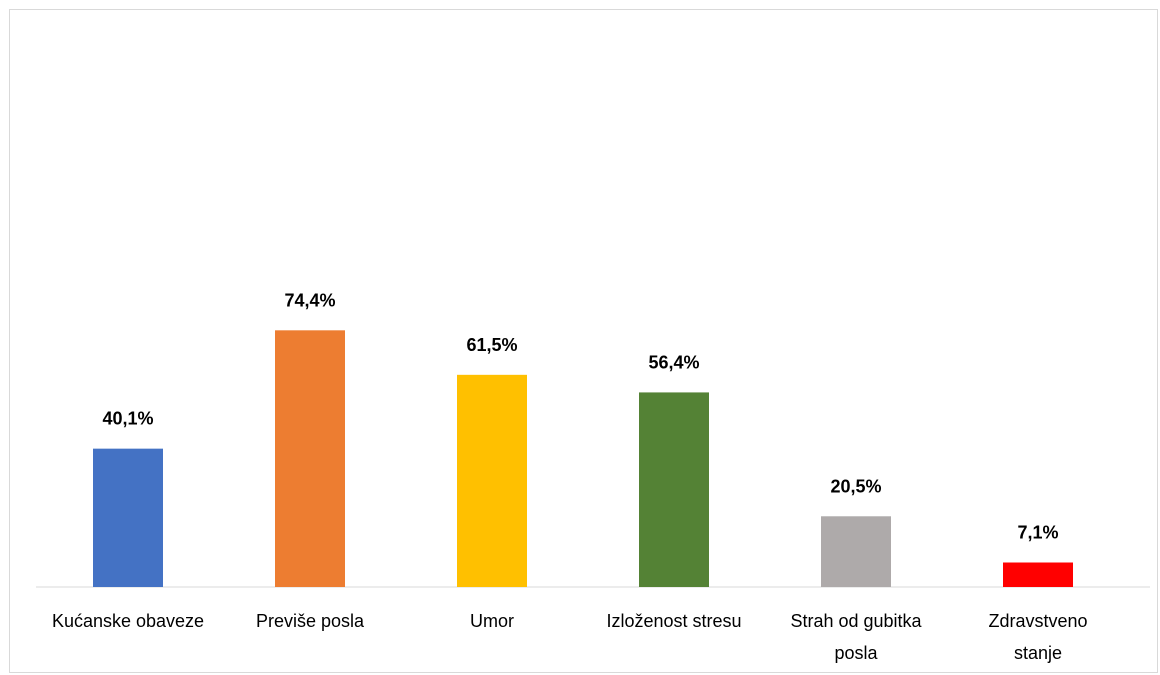 The width and height of the screenshot is (1160, 675). What do you see at coordinates (1038, 653) in the screenshot?
I see `category-label-5-line-1: stanje` at bounding box center [1038, 653].